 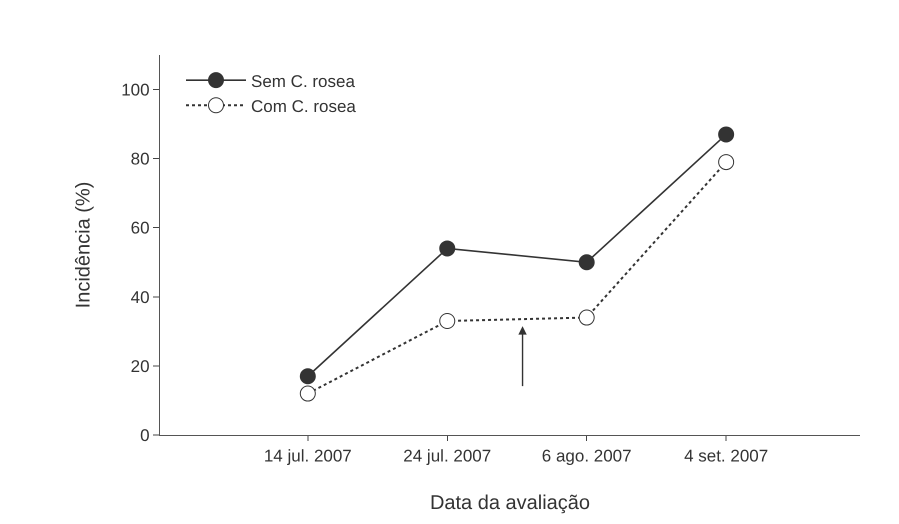 I want to click on y-tick-label: 60, so click(x=140, y=228).